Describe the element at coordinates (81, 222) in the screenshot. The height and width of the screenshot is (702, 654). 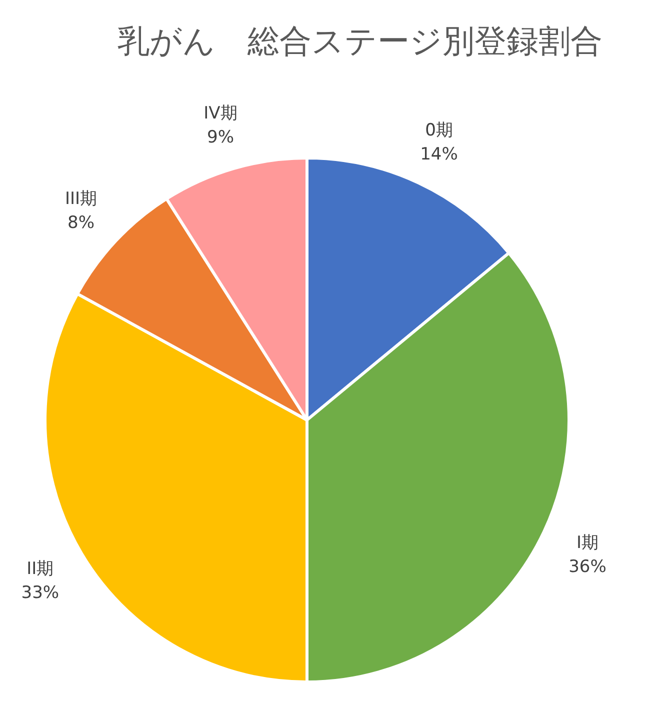
I see `data-label: 8%` at that location.